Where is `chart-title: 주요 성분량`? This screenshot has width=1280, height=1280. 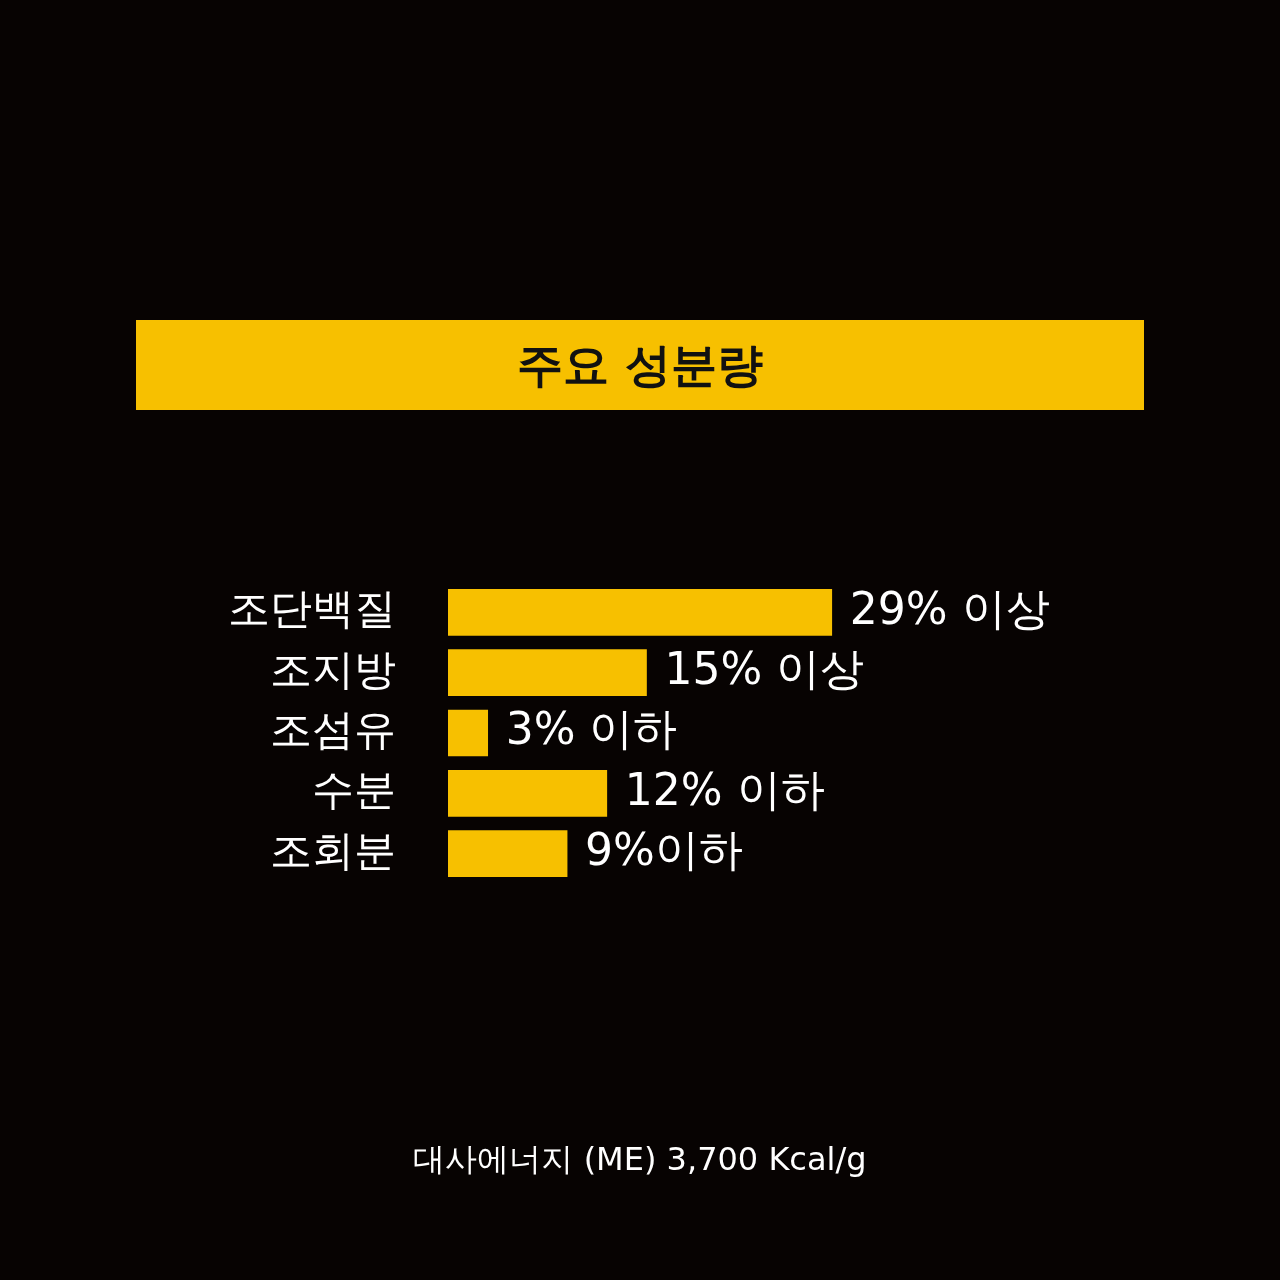
chart-title: 주요 성분량 is located at coordinates (640, 365).